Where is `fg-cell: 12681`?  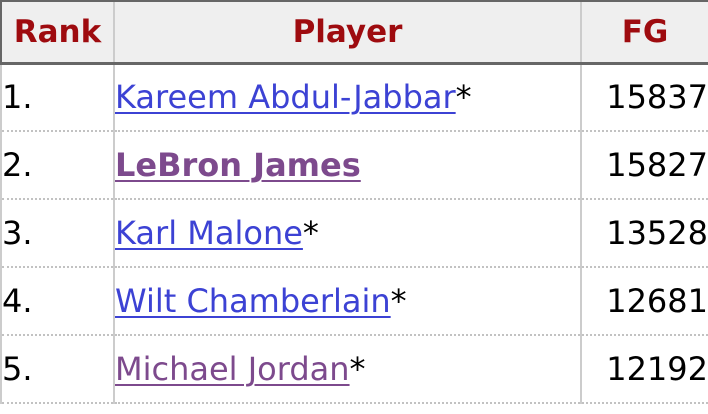 fg-cell: 12681 is located at coordinates (644, 301).